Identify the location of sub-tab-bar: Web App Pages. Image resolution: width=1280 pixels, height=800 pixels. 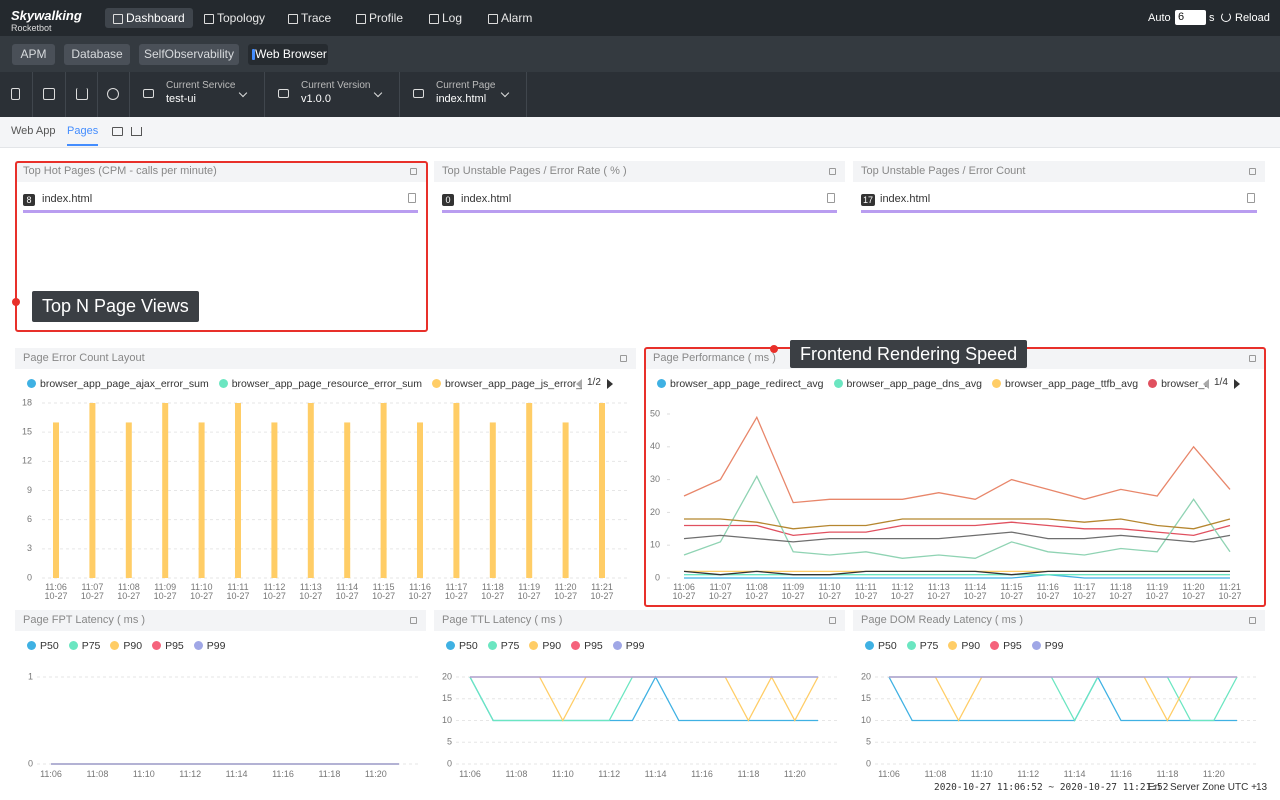
(640, 132).